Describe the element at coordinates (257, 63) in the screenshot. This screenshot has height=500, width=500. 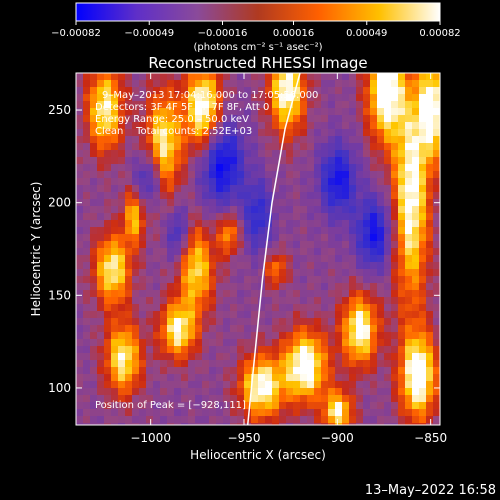
I see `chart-title: Reconstructed RHESSI Image` at that location.